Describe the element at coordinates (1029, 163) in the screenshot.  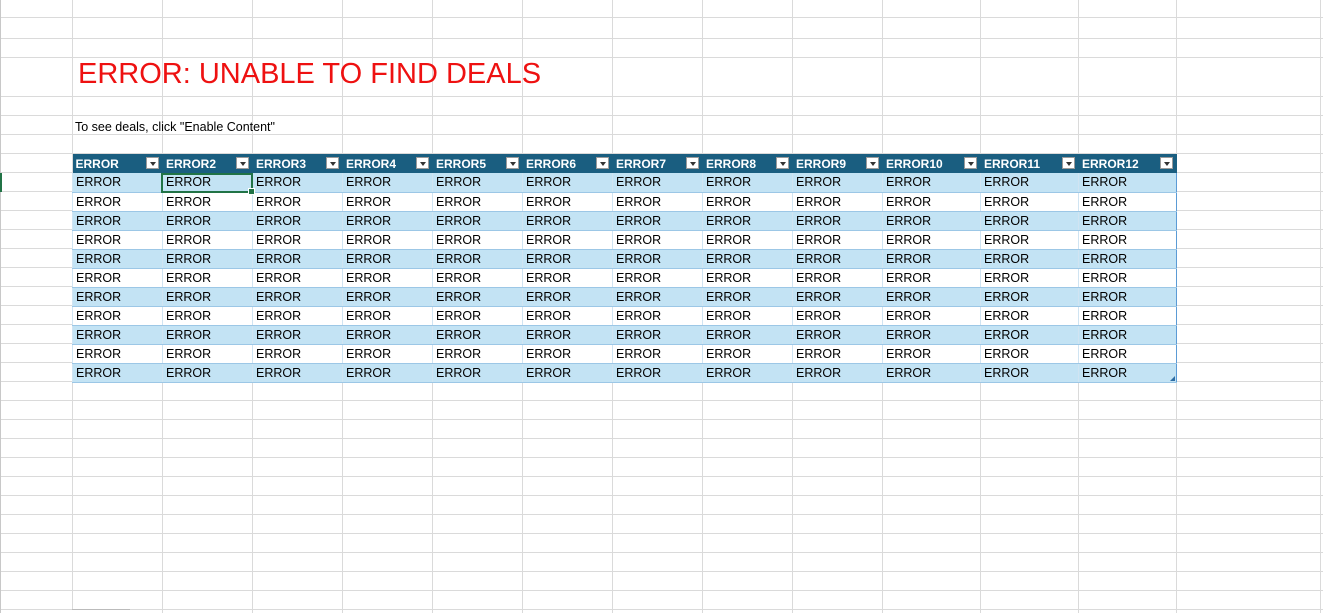
I see `column-header: ERROR11` at that location.